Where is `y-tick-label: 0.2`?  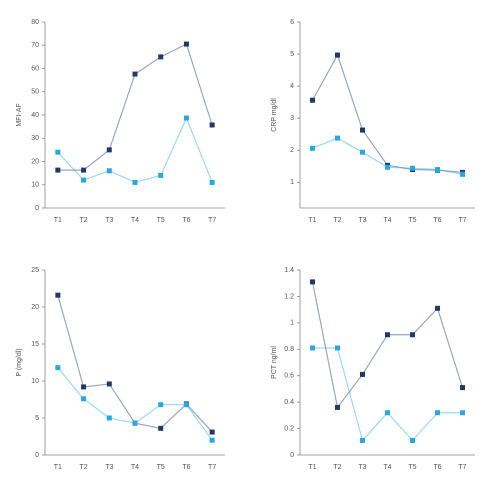 y-tick-label: 0.2 is located at coordinates (289, 428).